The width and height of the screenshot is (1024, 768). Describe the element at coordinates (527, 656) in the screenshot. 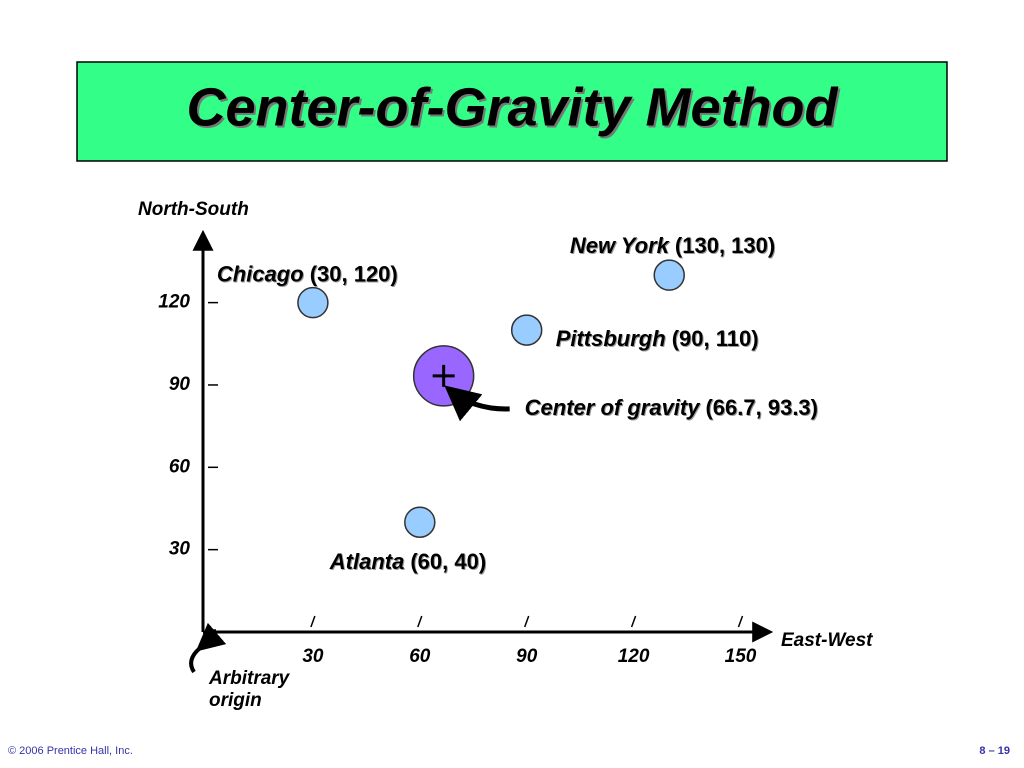

I see `x-tick-label: 90` at that location.